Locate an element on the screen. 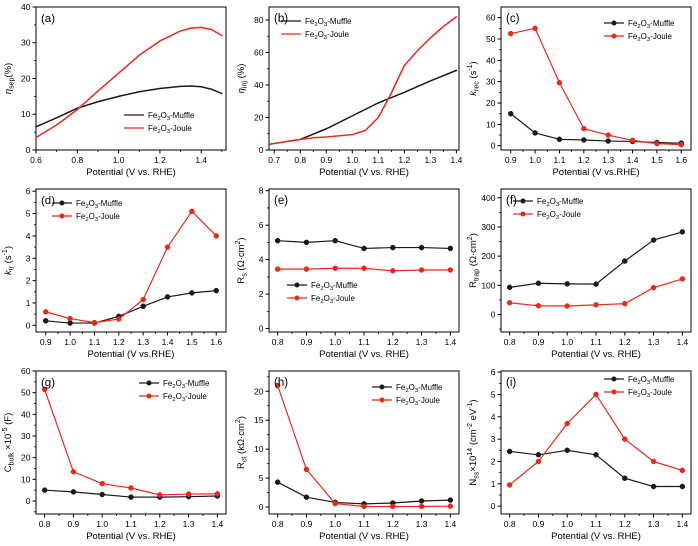 This screenshot has height=546, width=698. y-tick-label: 1 is located at coordinates (493, 484).